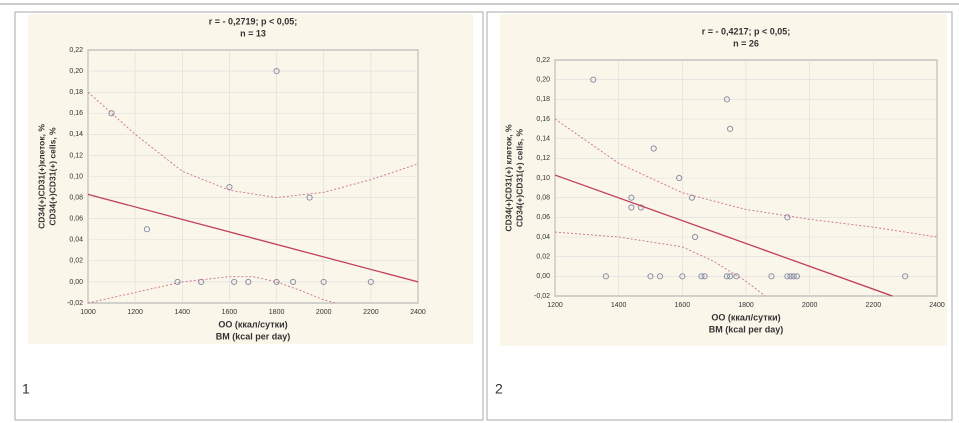 This screenshot has height=423, width=959. I want to click on y-axis-label: CD34(+)CD31(+) клеток, %, so click(508, 178).